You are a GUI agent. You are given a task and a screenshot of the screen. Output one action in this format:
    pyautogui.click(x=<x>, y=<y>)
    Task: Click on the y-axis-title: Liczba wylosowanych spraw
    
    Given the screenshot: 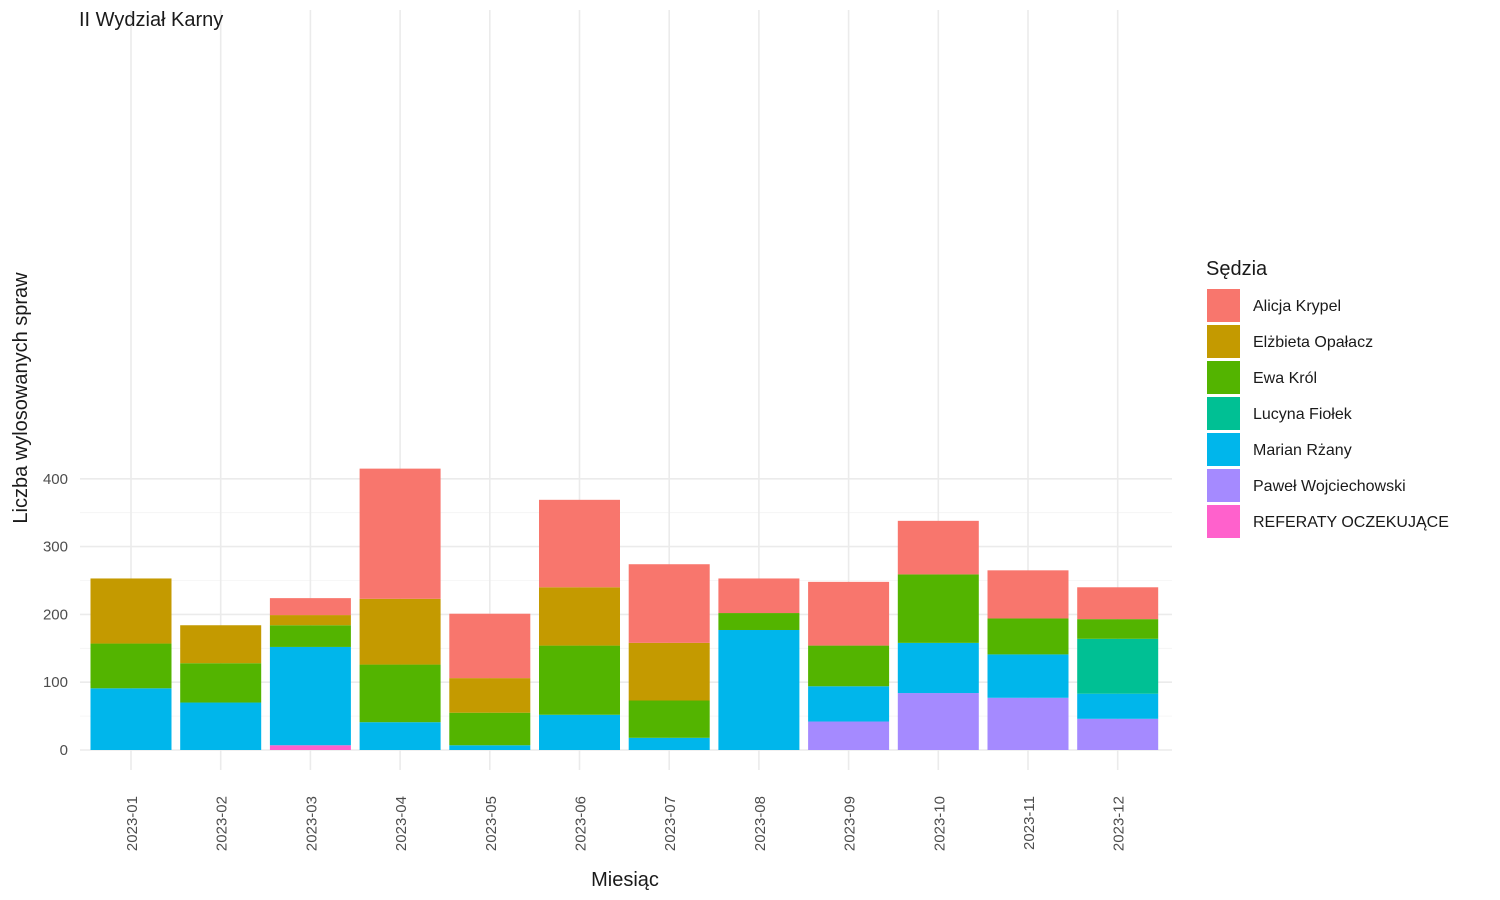 What is the action you would take?
    pyautogui.click(x=21, y=398)
    